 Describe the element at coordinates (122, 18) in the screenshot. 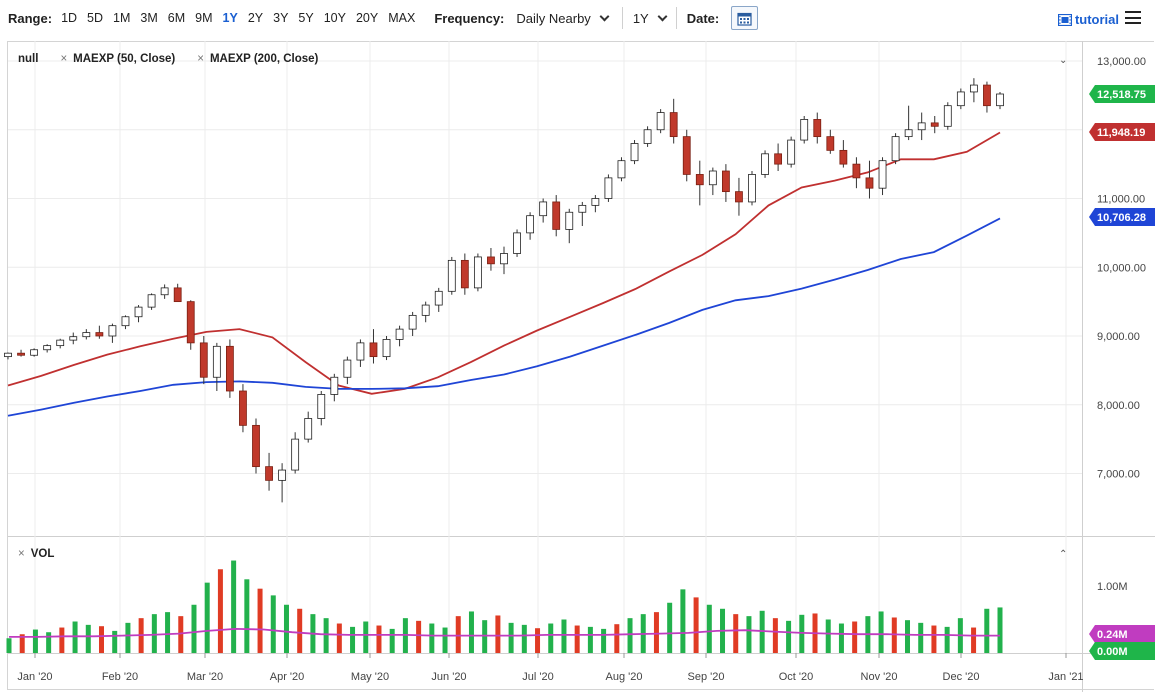

I see `range-1m: 1M` at that location.